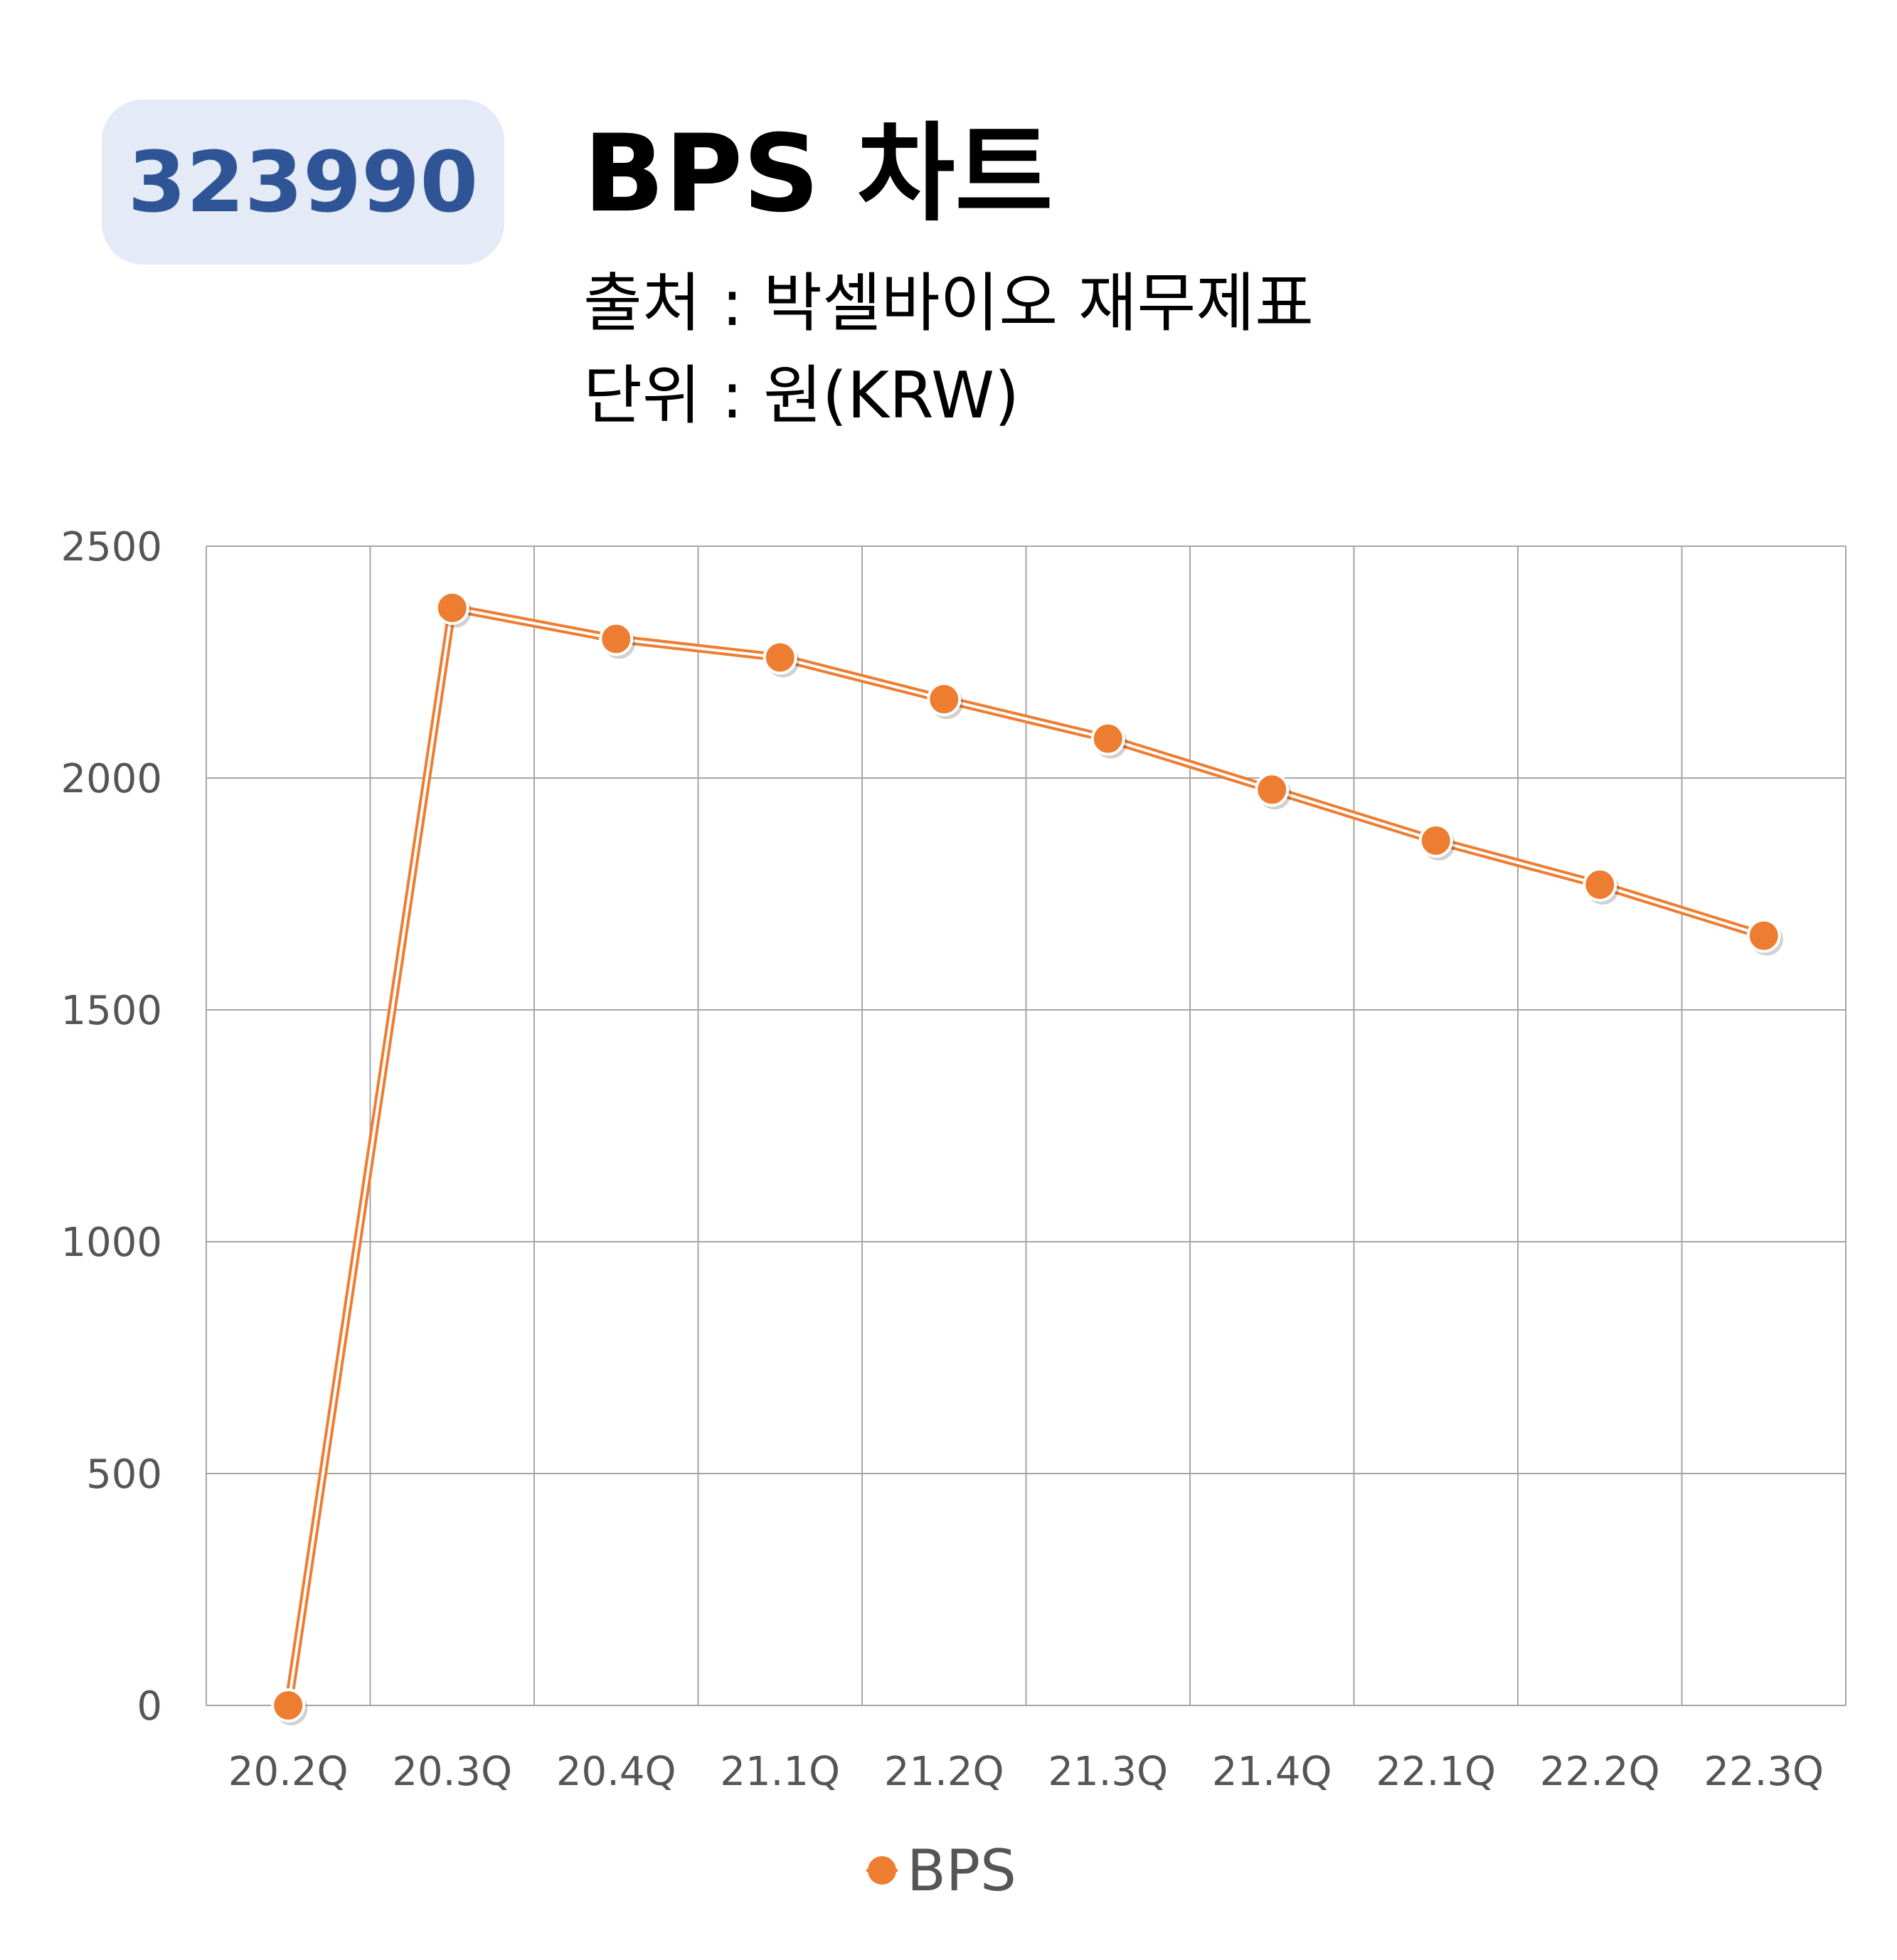  Describe the element at coordinates (944, 1772) in the screenshot. I see `x-tick-label: 21.2Q` at that location.